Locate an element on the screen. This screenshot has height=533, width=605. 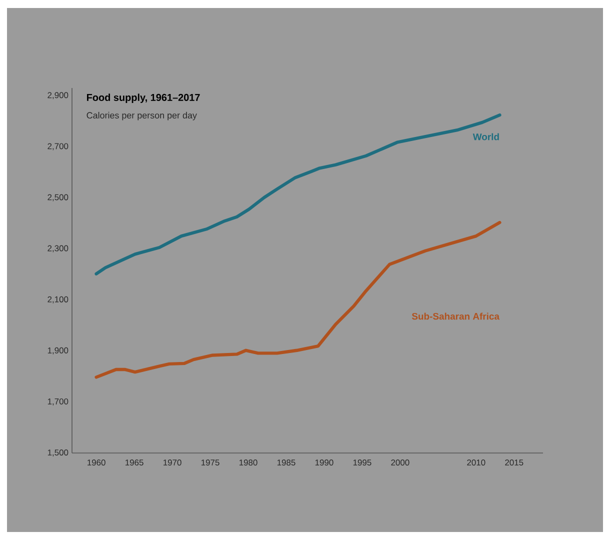
x-tick-label: 1990 is located at coordinates (324, 463).